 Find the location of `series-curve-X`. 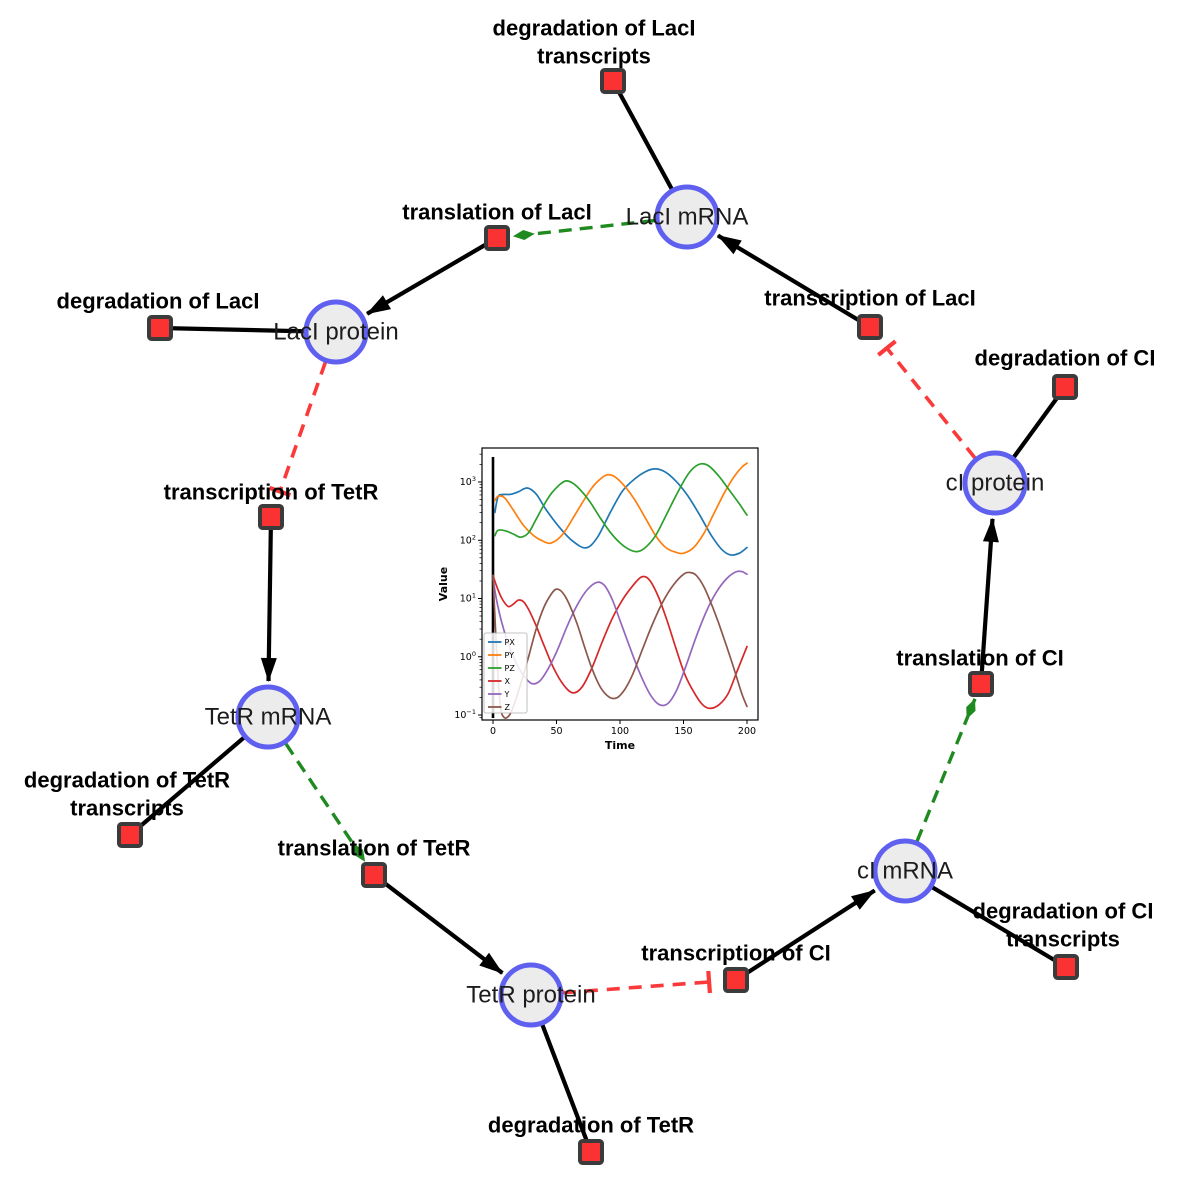

series-curve-X is located at coordinates (620, 642).